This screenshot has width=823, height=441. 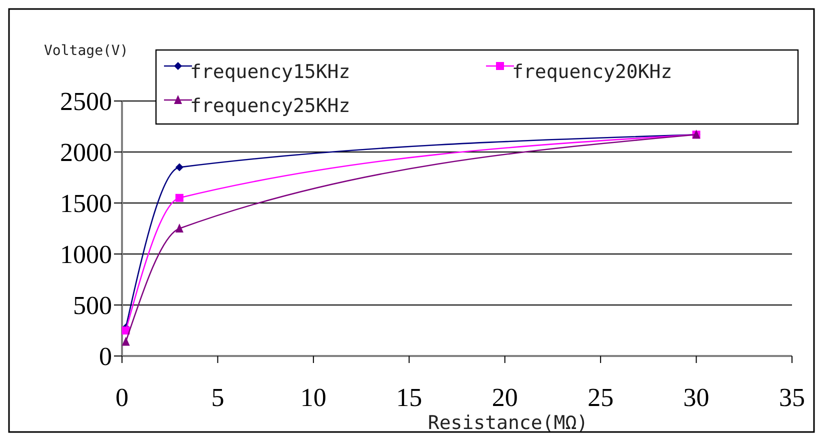 I want to click on x-tick-label: 5, so click(x=217, y=397).